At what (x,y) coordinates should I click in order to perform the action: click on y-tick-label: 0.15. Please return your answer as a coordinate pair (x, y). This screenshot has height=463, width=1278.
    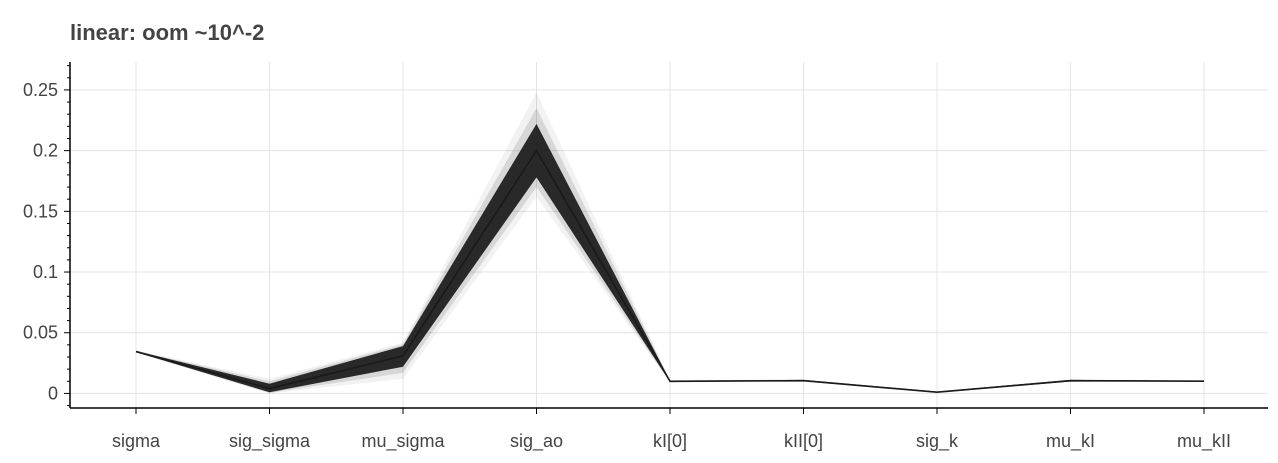
    Looking at the image, I should click on (40, 211).